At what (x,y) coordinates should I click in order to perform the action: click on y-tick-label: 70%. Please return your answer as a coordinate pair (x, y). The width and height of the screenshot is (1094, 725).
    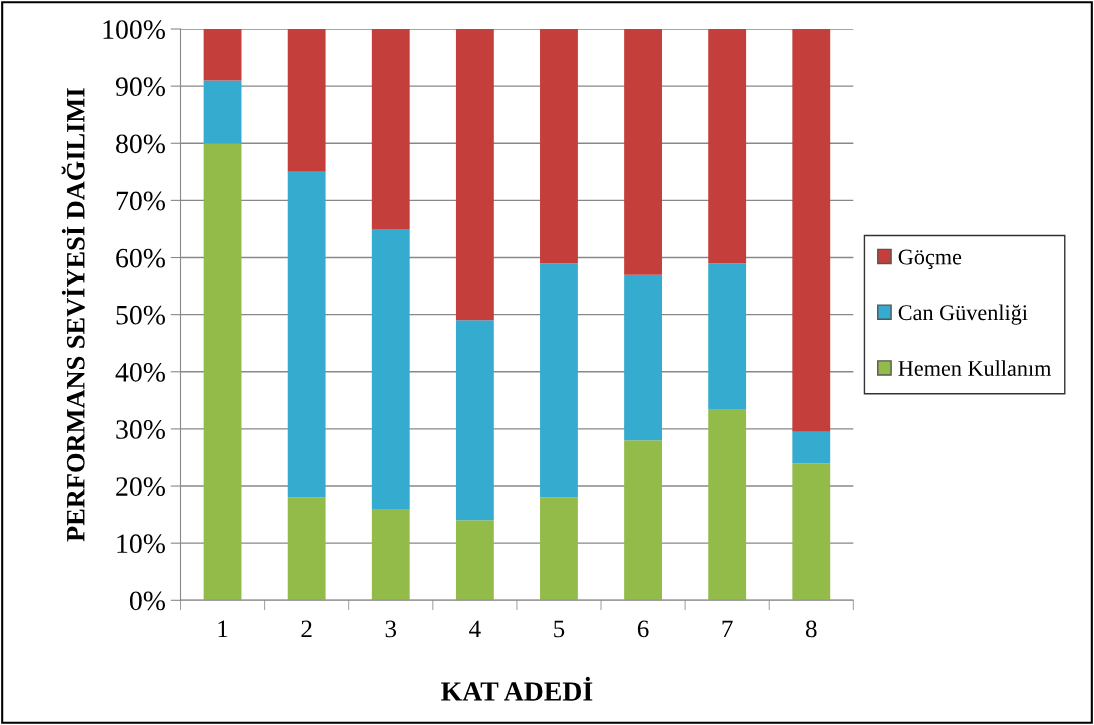
    Looking at the image, I should click on (140, 201).